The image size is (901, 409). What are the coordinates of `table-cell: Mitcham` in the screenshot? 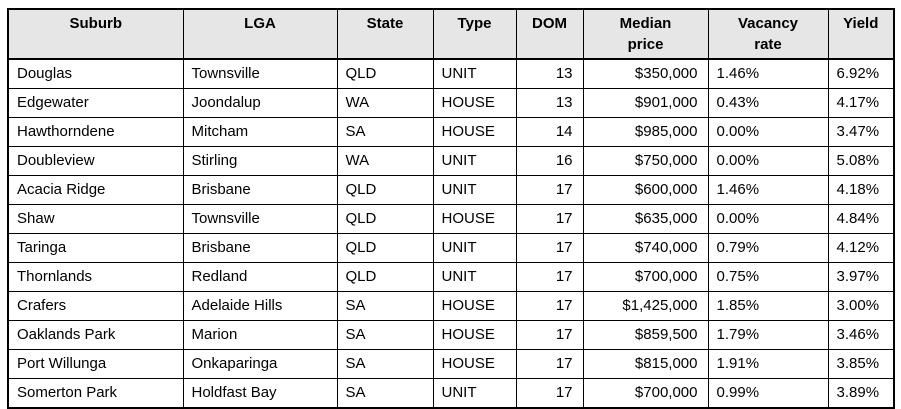 It's located at (260, 132).